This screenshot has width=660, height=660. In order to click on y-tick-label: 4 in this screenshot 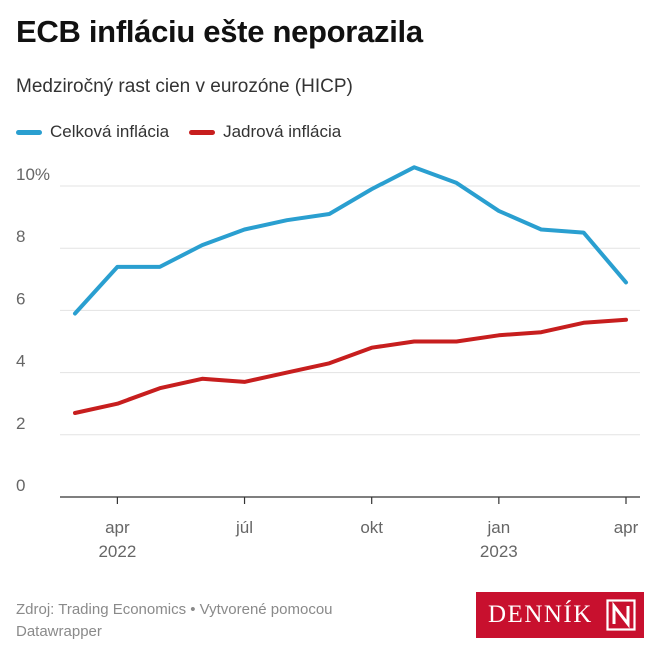, I will do `click(20, 361)`.